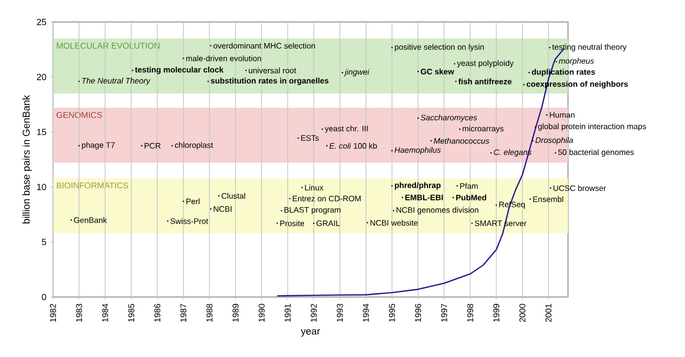  What do you see at coordinates (27, 159) in the screenshot?
I see `y-axis-title: billion base pairs in GenBank` at bounding box center [27, 159].